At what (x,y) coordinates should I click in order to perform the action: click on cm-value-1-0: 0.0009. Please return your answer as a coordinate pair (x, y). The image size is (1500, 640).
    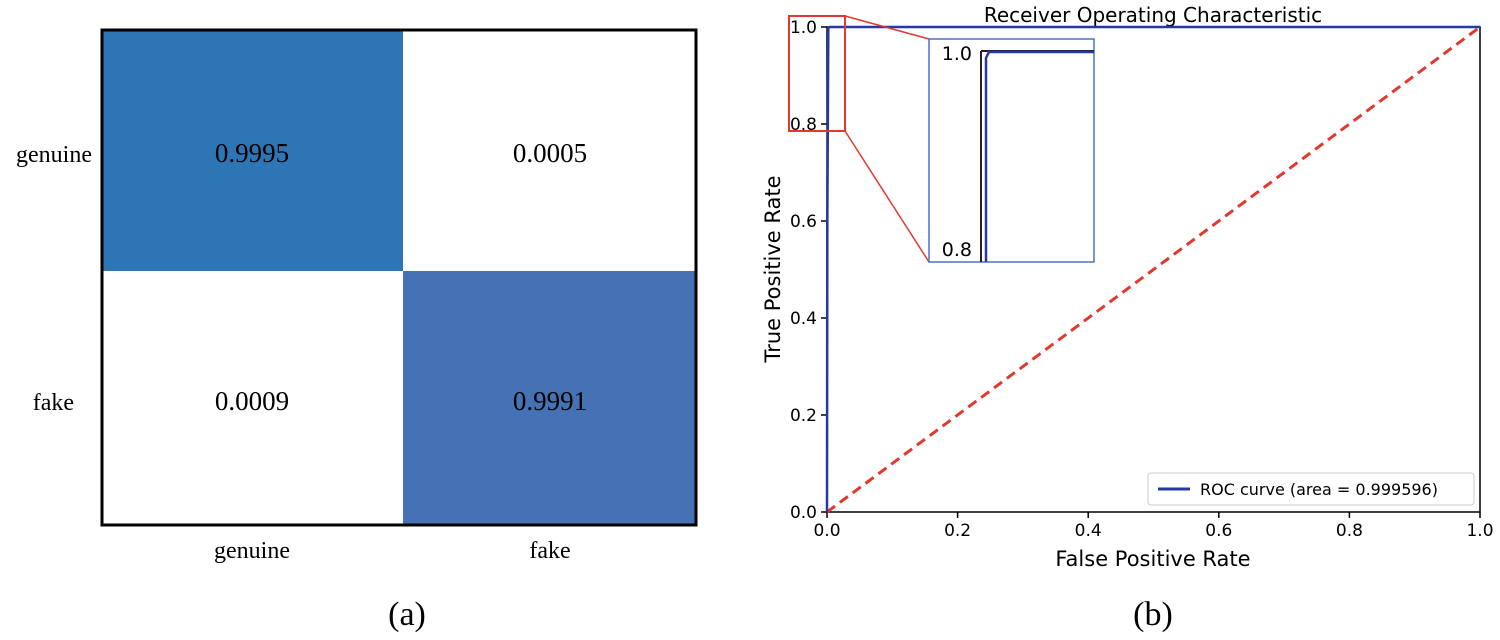
    Looking at the image, I should click on (252, 401).